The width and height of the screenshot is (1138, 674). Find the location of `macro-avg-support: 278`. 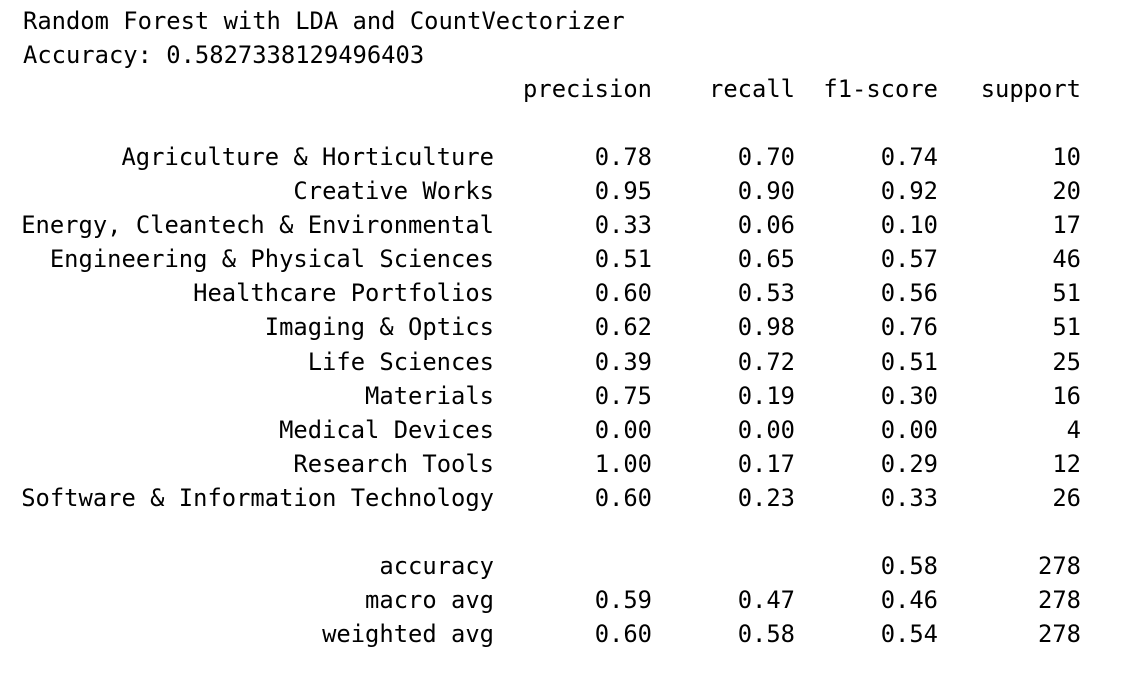

macro-avg-support: 278 is located at coordinates (1059, 600).